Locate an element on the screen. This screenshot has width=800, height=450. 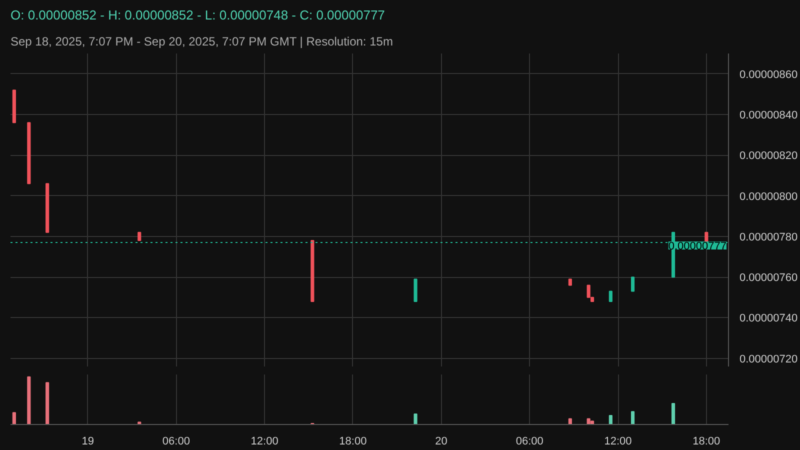
y-tick-label: 0.00000720 is located at coordinates (769, 359).